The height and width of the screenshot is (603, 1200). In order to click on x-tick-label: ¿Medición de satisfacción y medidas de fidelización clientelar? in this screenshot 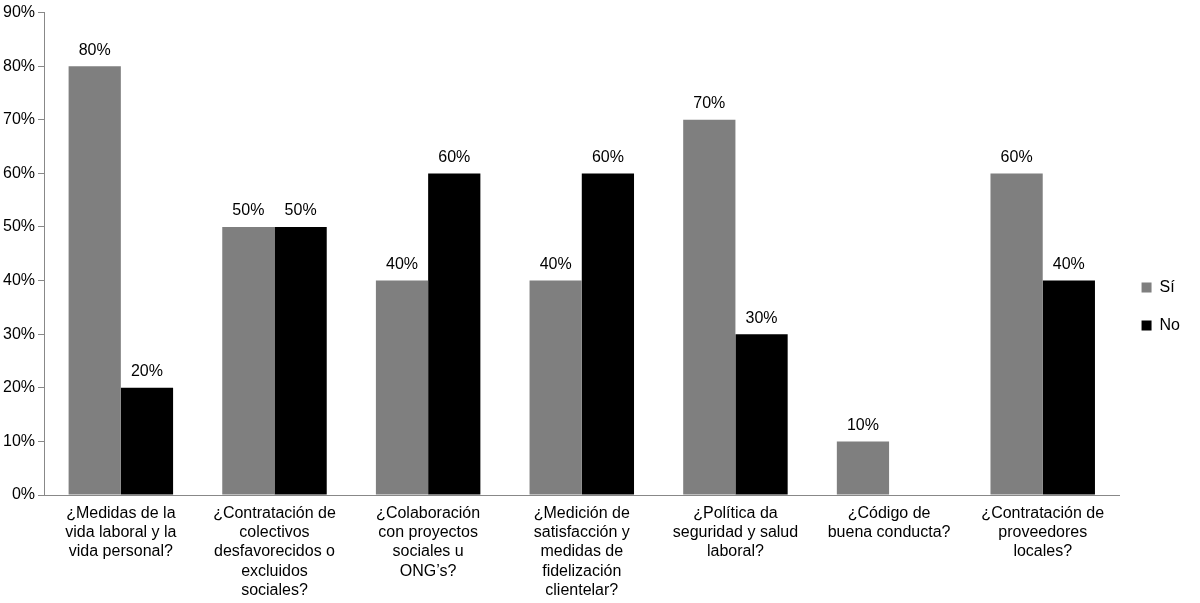, I will do `click(581, 551)`.